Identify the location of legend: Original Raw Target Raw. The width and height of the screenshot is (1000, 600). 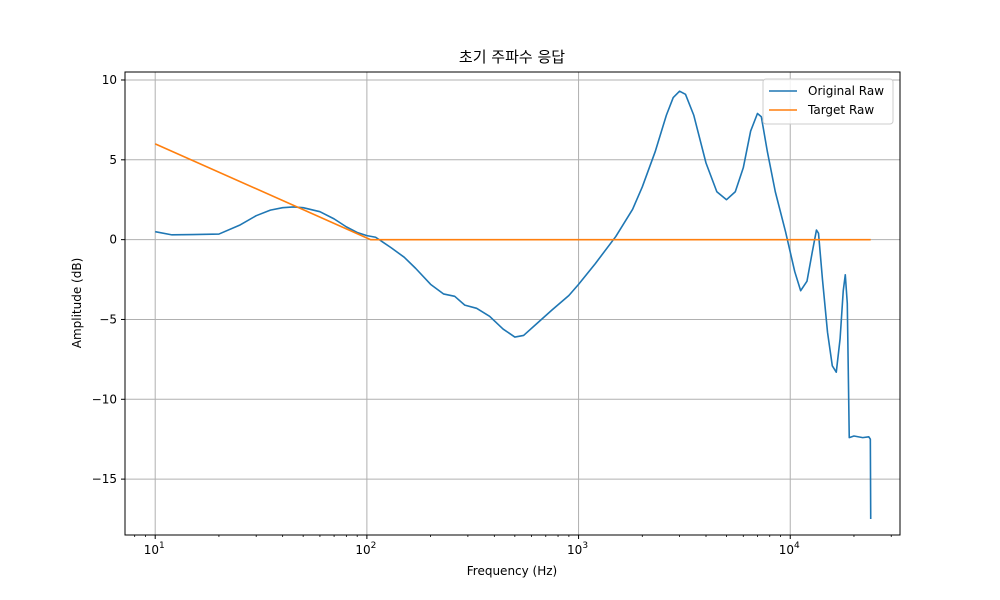
(828, 101).